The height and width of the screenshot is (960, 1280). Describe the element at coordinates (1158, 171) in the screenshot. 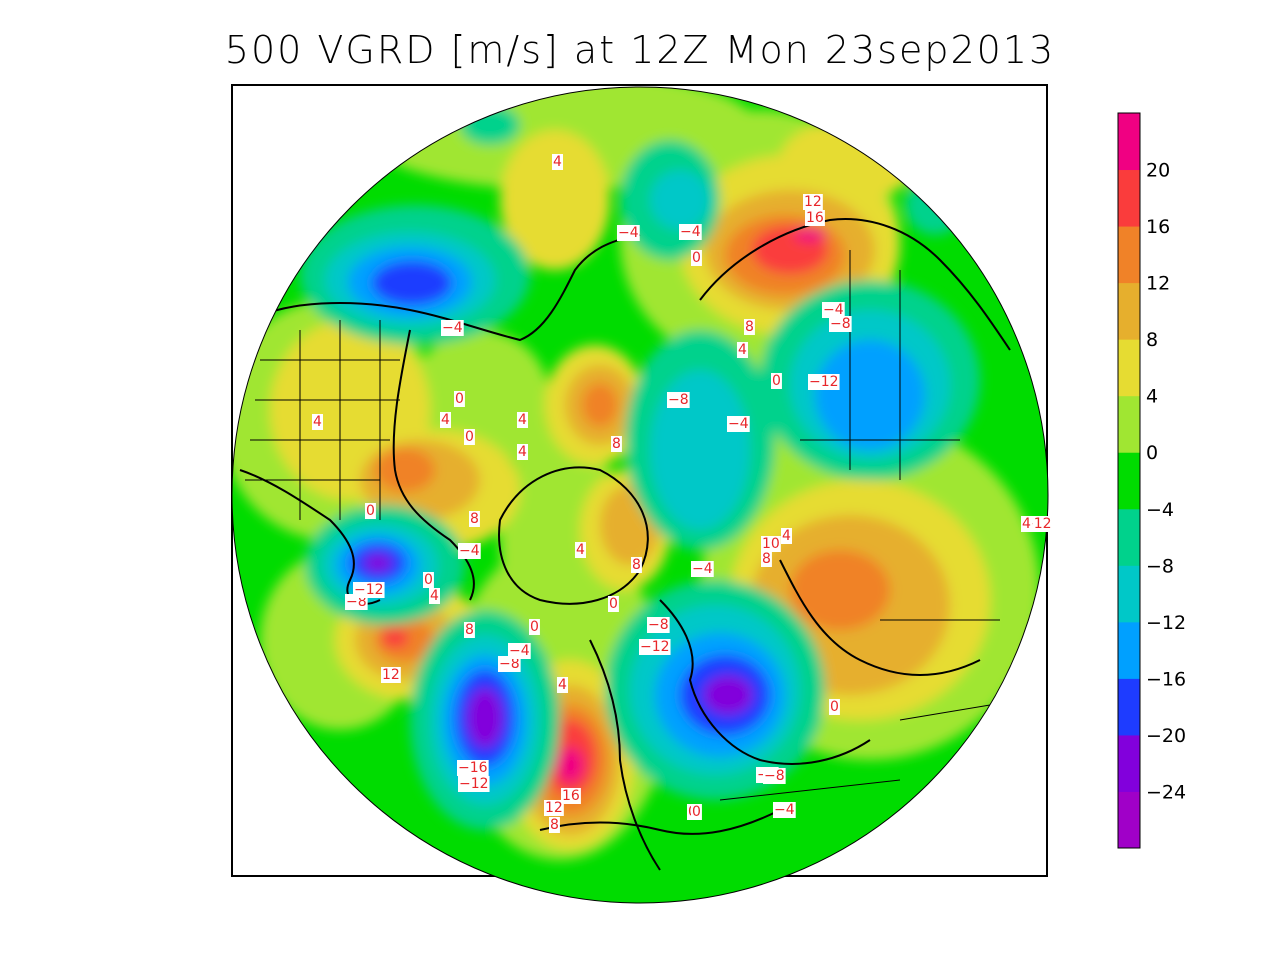

I see `colorbar-tick-label: 20` at that location.